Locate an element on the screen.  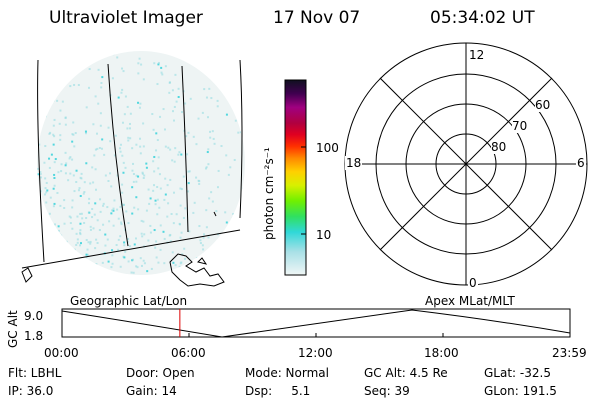
gc-alt-status: GC Alt: 4.5 Re is located at coordinates (406, 373).